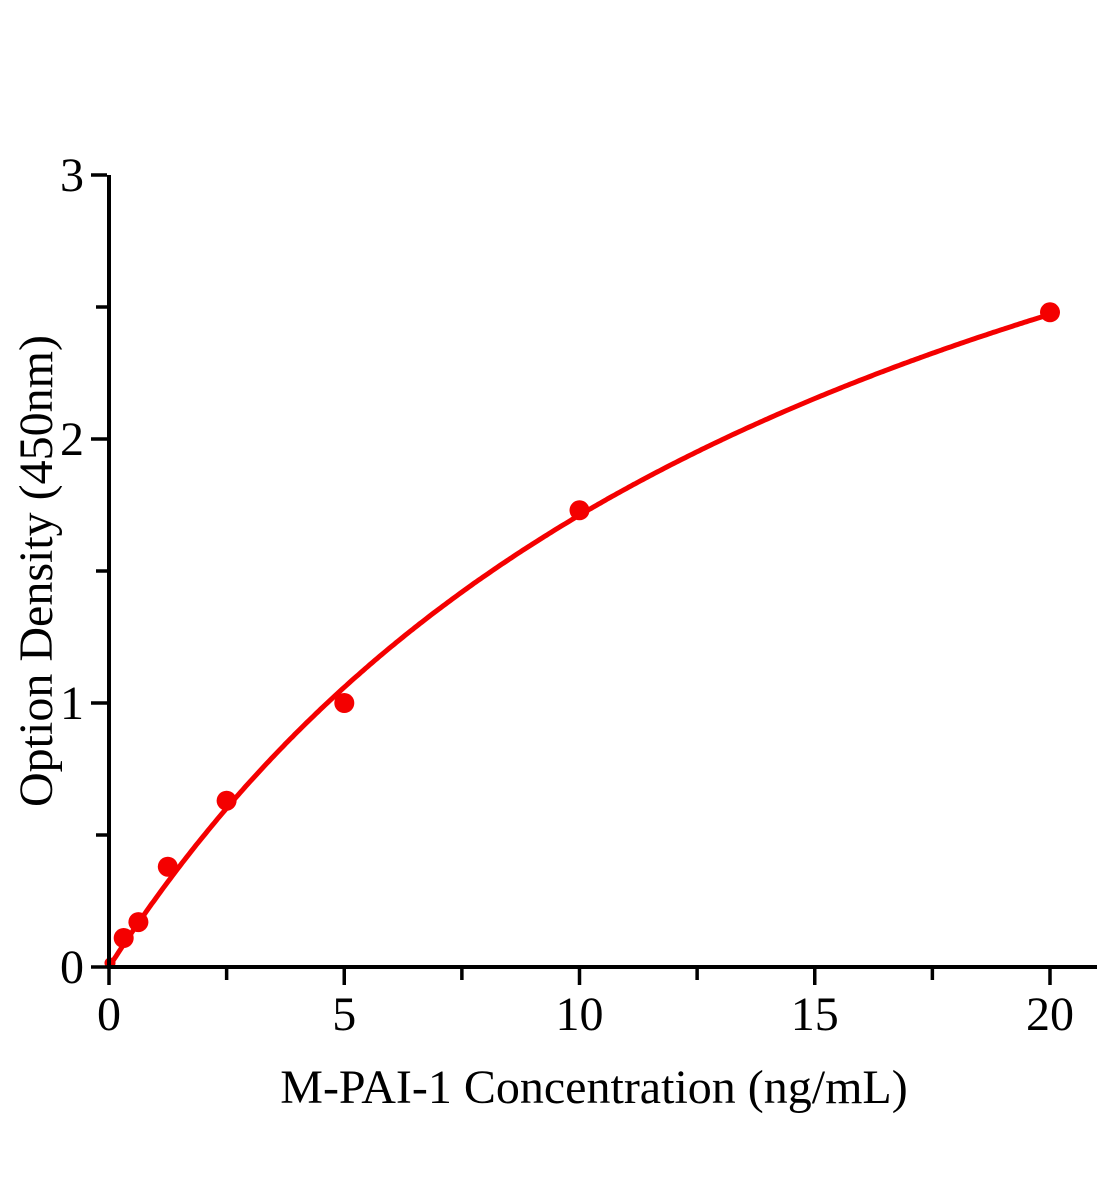 This screenshot has height=1200, width=1104. What do you see at coordinates (593, 1087) in the screenshot?
I see `x-axis-title: M-PAI-1 Concentration (ng/mL)` at bounding box center [593, 1087].